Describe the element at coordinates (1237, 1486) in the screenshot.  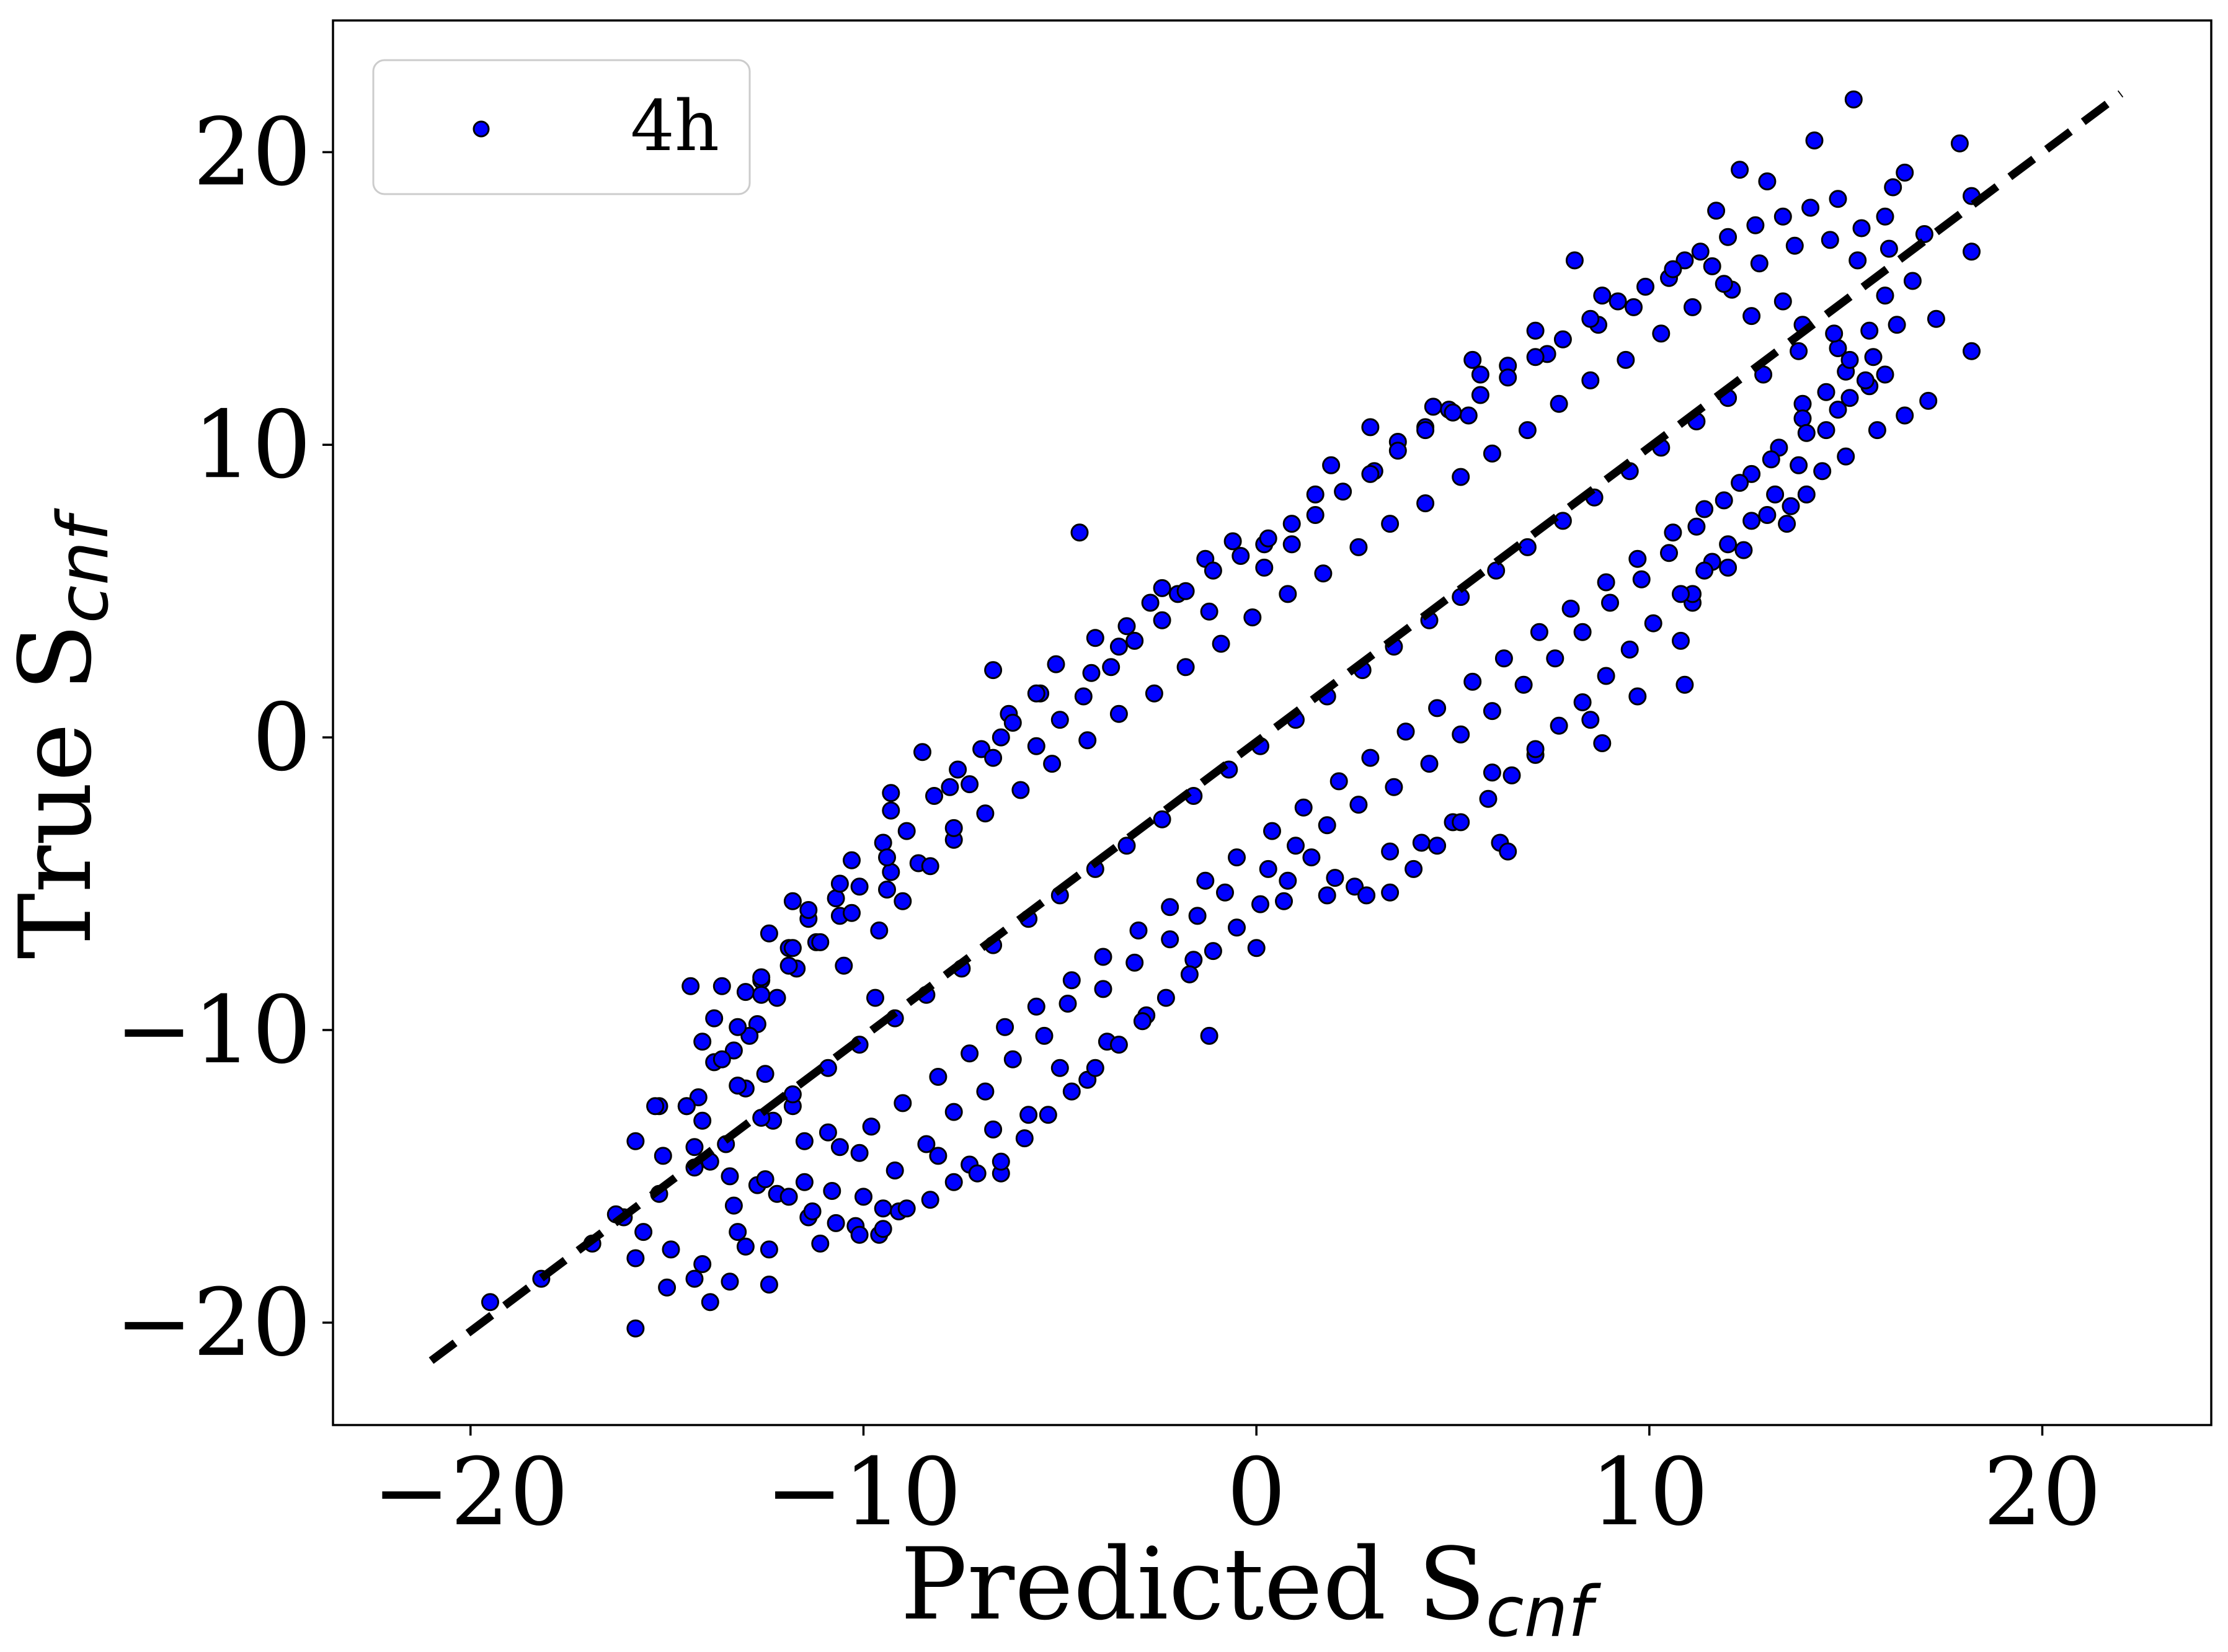
I see `x-axis: −20 −10 0 10 20` at that location.